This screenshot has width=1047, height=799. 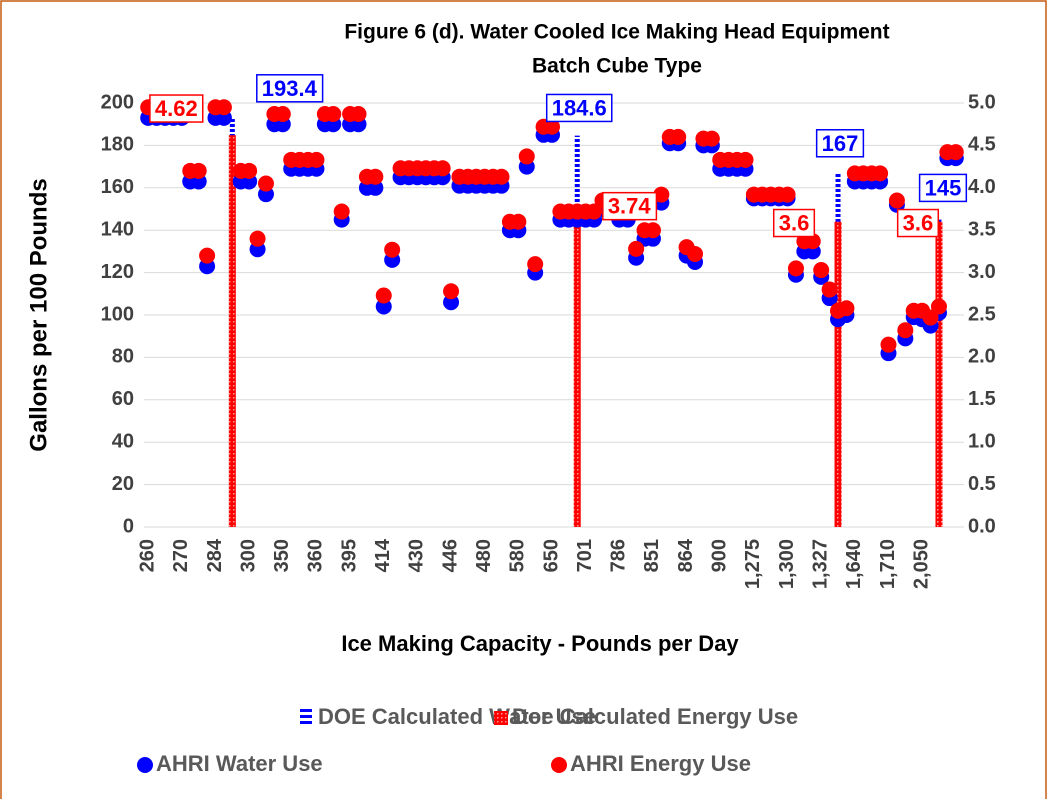 I want to click on x-tick-label: 270, so click(x=181, y=555).